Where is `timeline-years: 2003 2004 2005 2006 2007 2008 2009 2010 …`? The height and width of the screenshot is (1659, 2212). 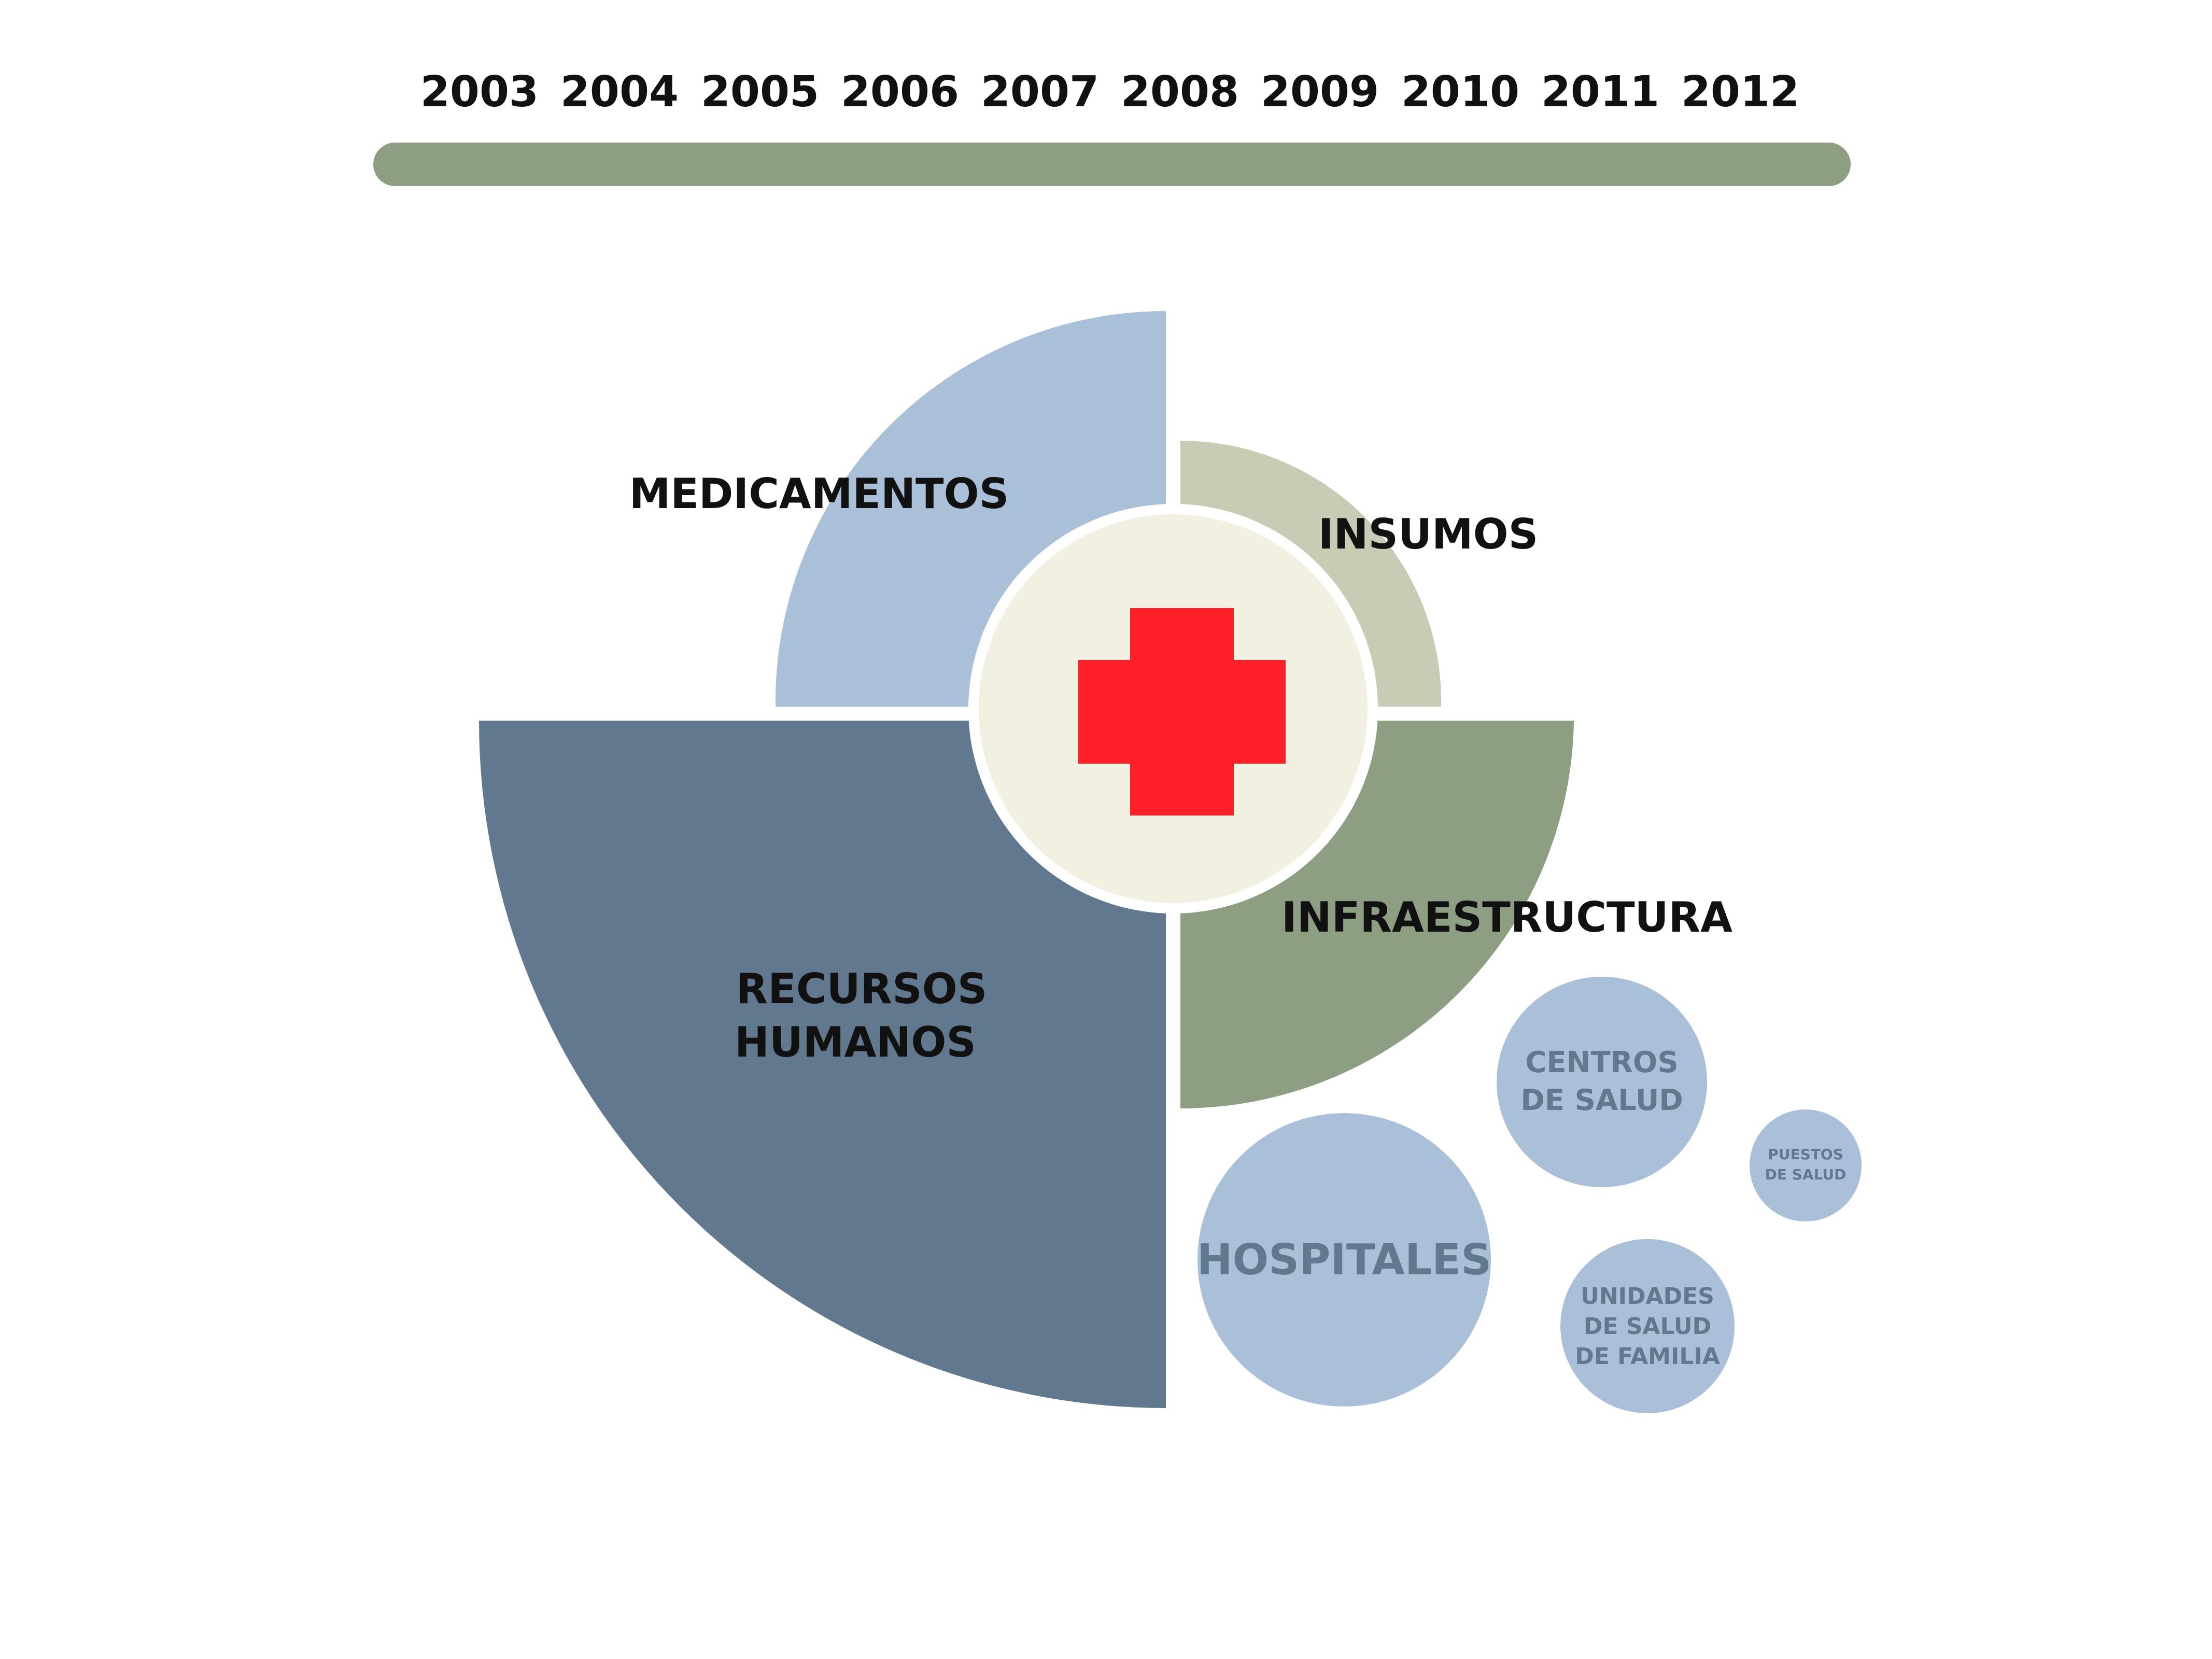
timeline-years: 2003 2004 2005 2006 2007 2008 2009 2010 … is located at coordinates (1109, 92).